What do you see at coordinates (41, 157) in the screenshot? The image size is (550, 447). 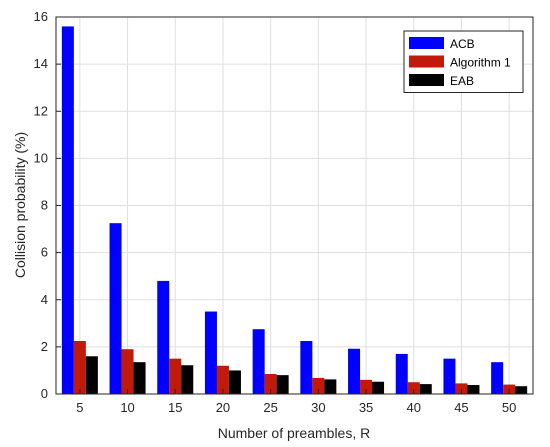 I see `y-tick-label: 10` at bounding box center [41, 157].